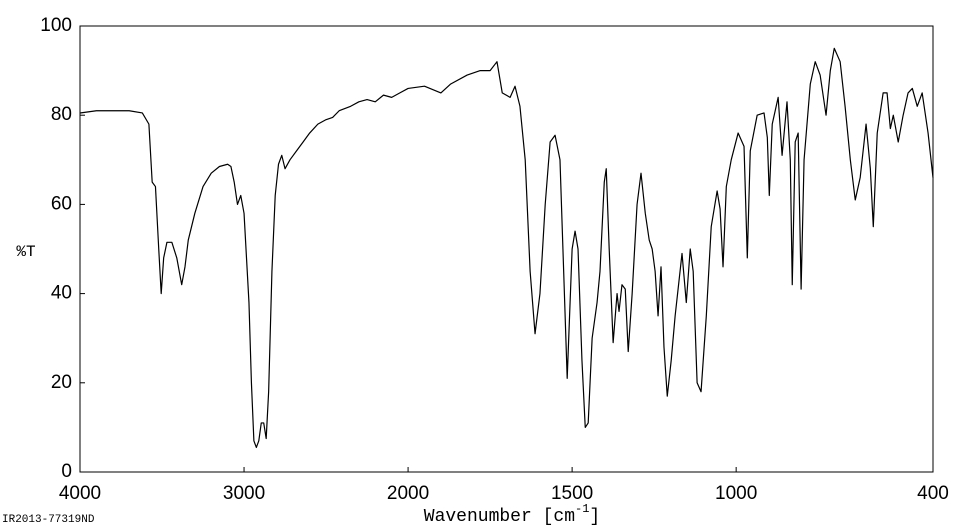 The image size is (959, 528). Describe the element at coordinates (61, 203) in the screenshot. I see `y-tick-label: 60` at that location.